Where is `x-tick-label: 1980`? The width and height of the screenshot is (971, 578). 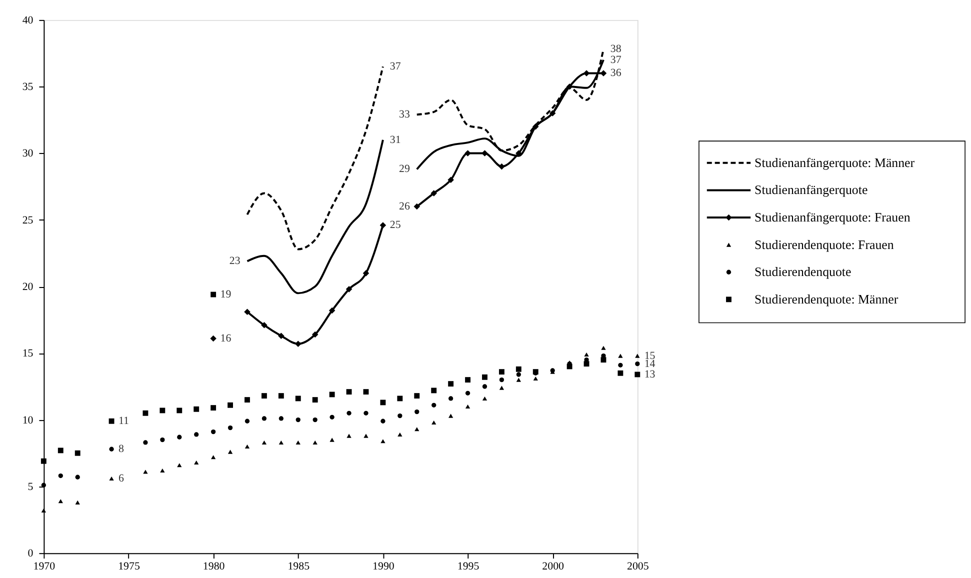 x-tick-label: 1980 is located at coordinates (214, 566).